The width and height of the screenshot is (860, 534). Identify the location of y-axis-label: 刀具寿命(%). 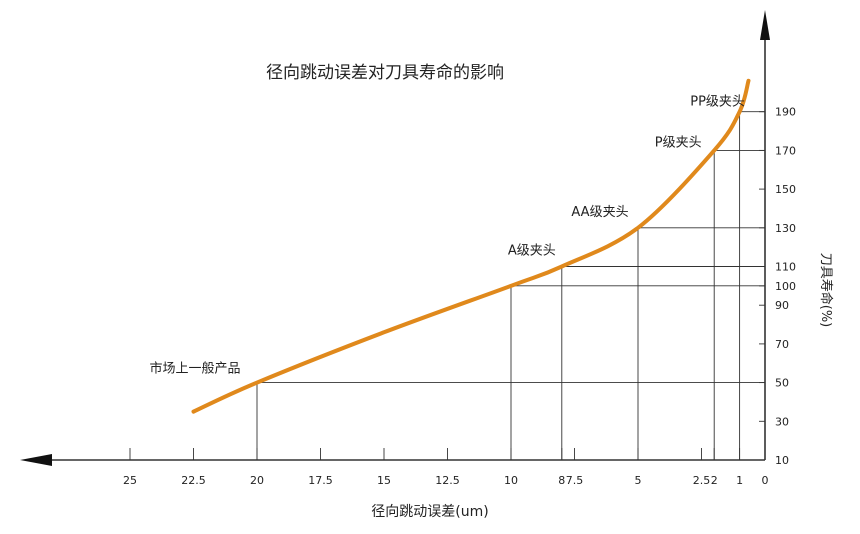
(826, 290).